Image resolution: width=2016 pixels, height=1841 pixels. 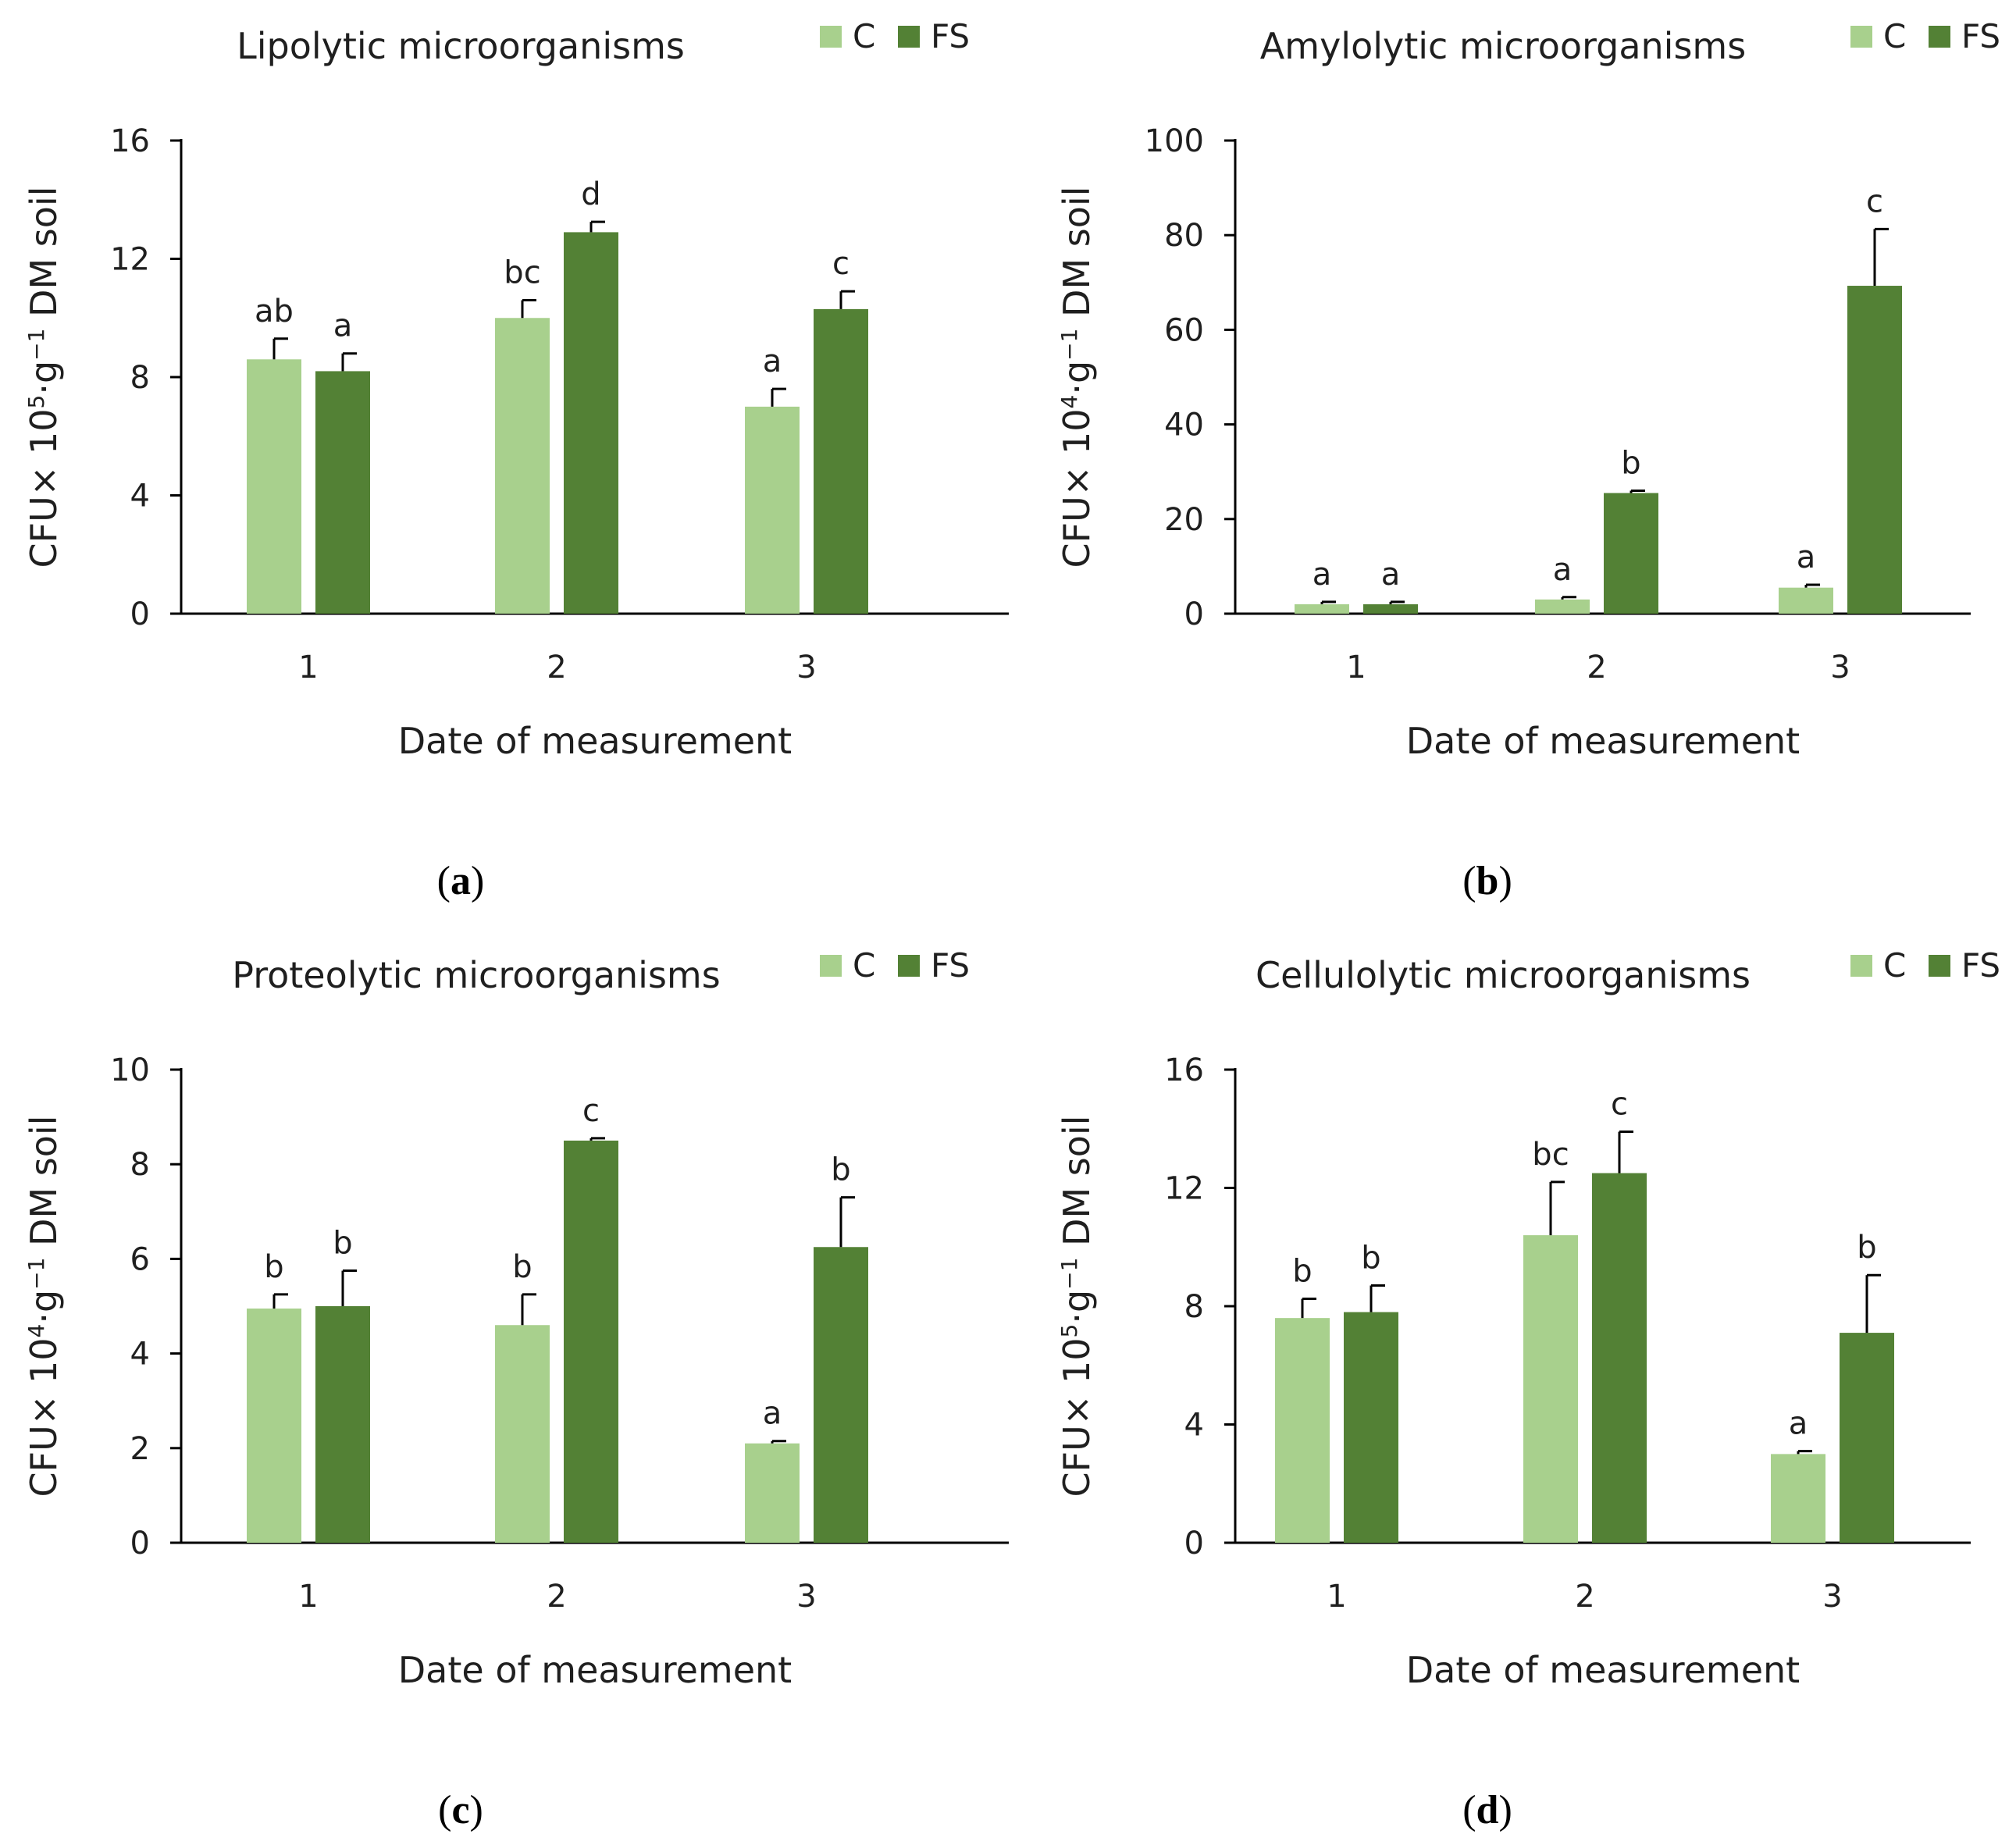 I want to click on y-axis-label: CFU× 105·g−1 DM soil, so click(x=1077, y=1306).